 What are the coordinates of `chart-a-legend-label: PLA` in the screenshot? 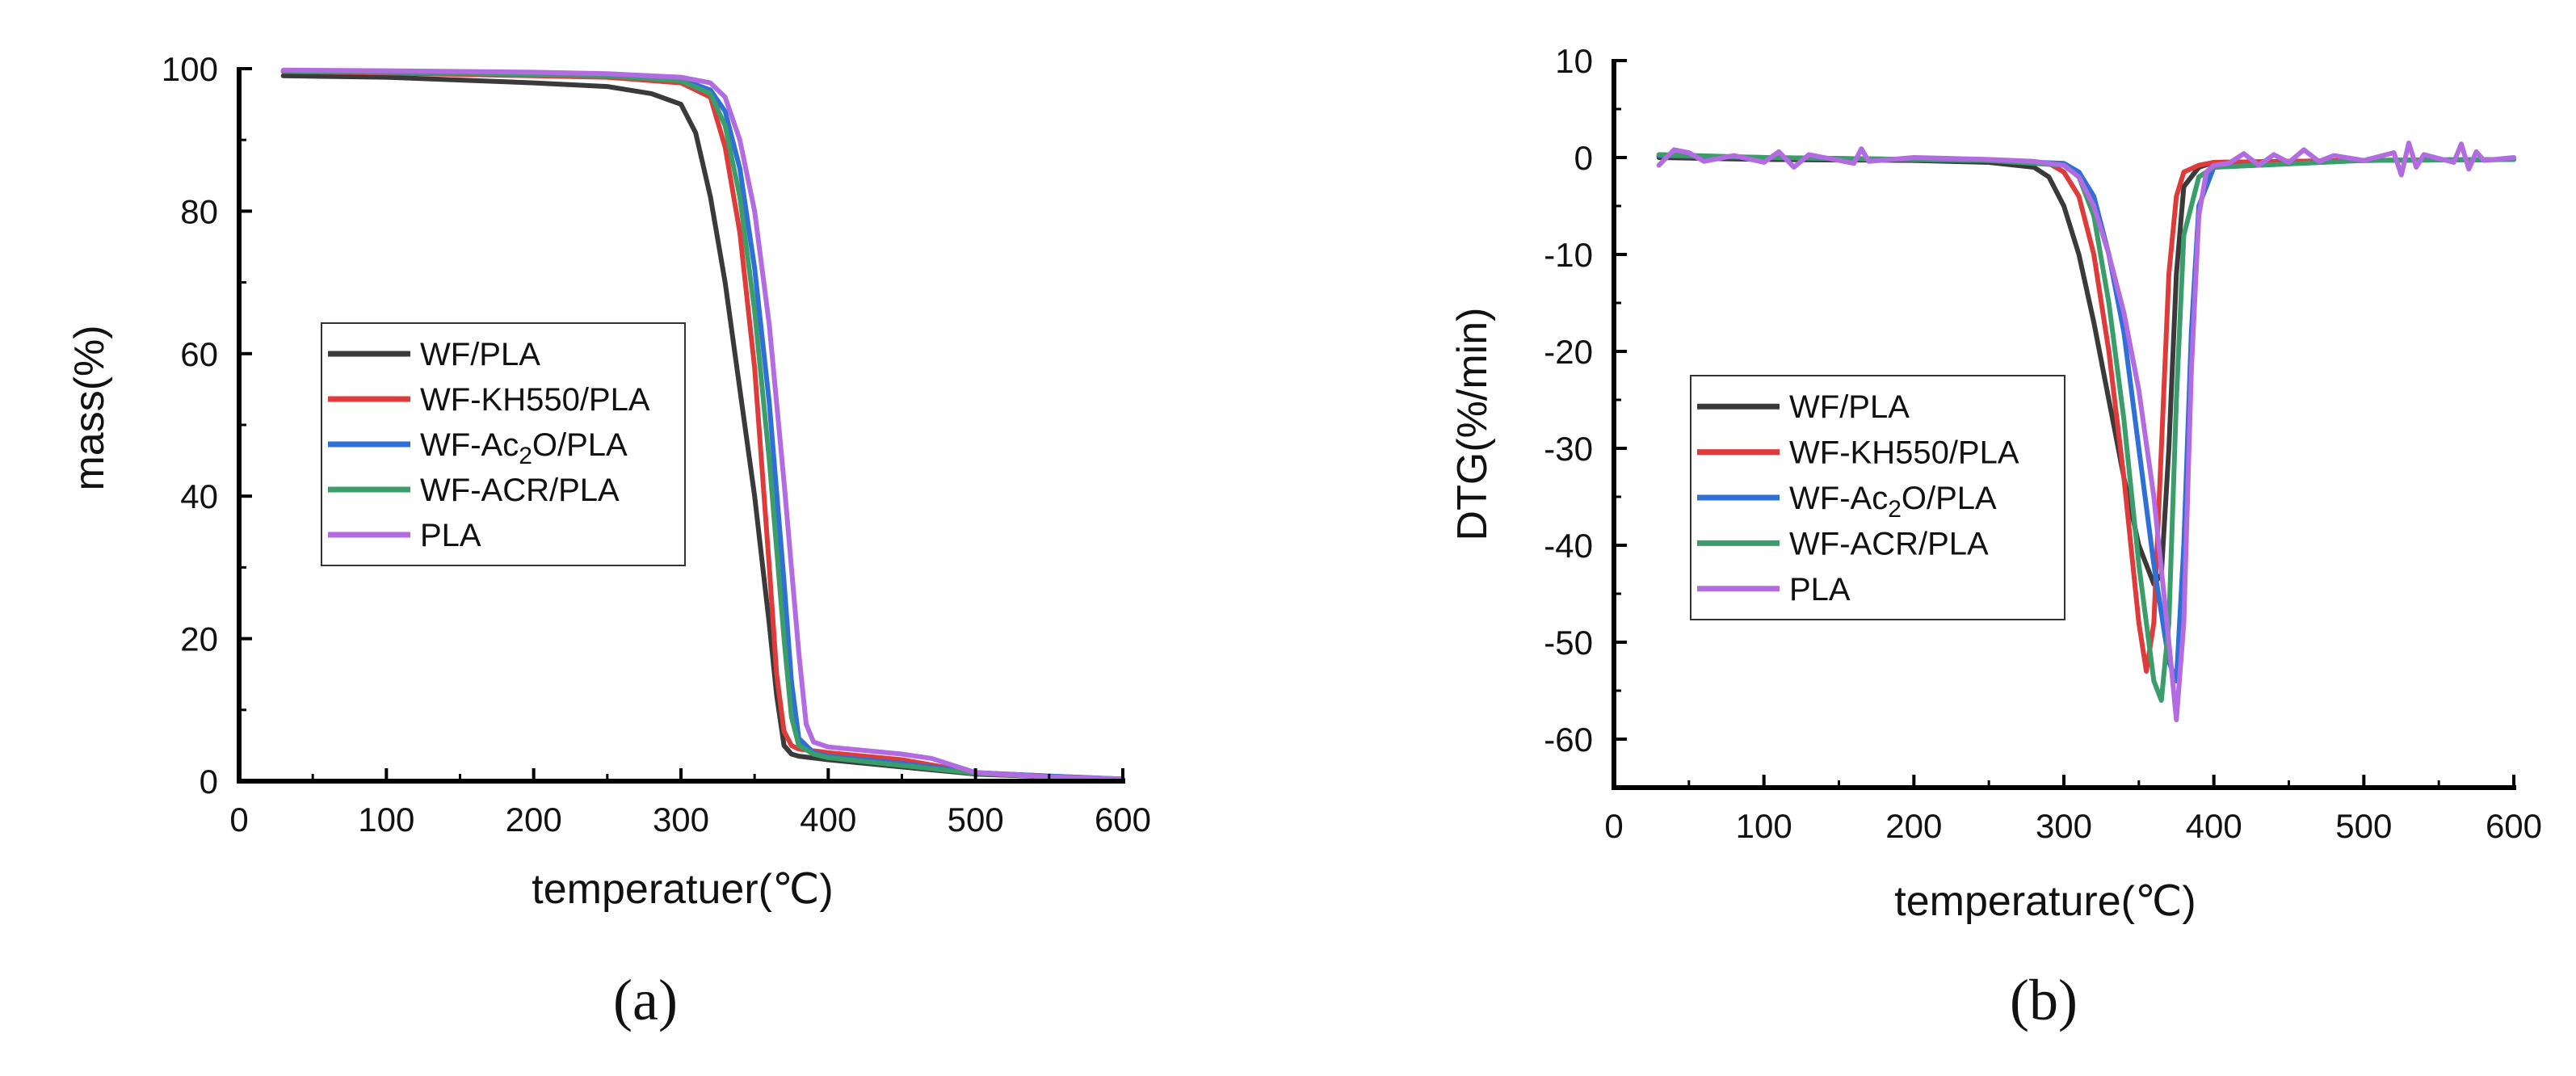 It's located at (451, 536).